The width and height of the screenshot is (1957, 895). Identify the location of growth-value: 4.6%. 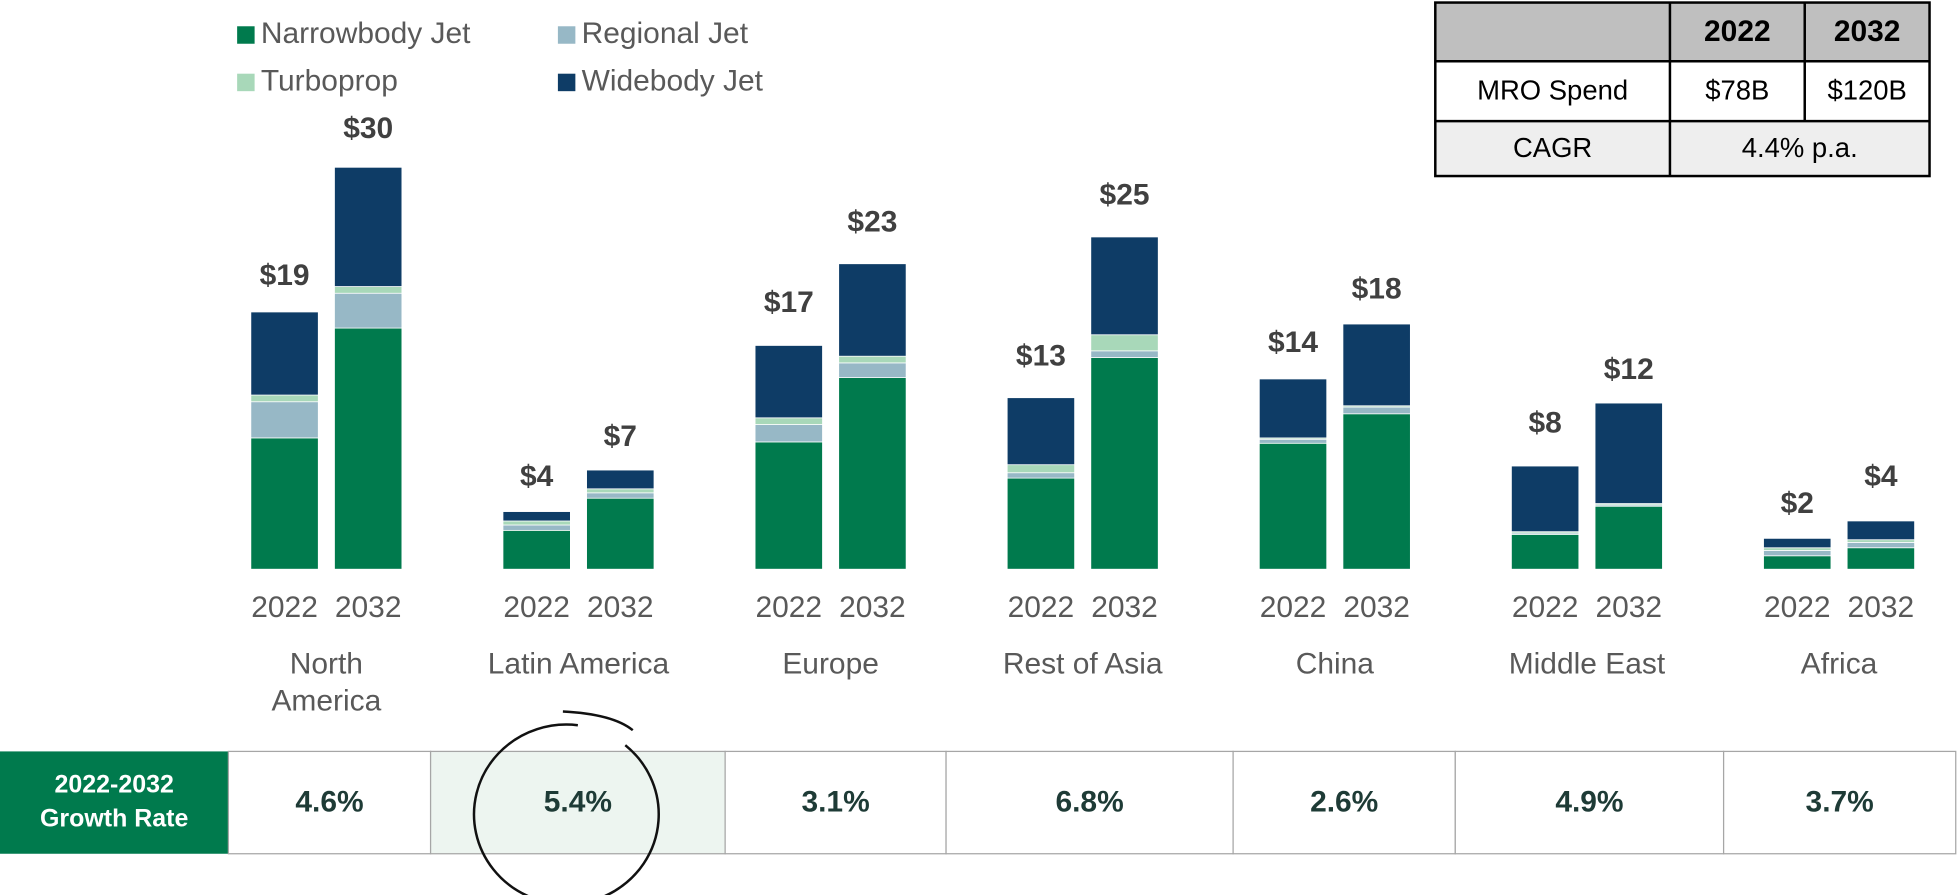
(329, 802).